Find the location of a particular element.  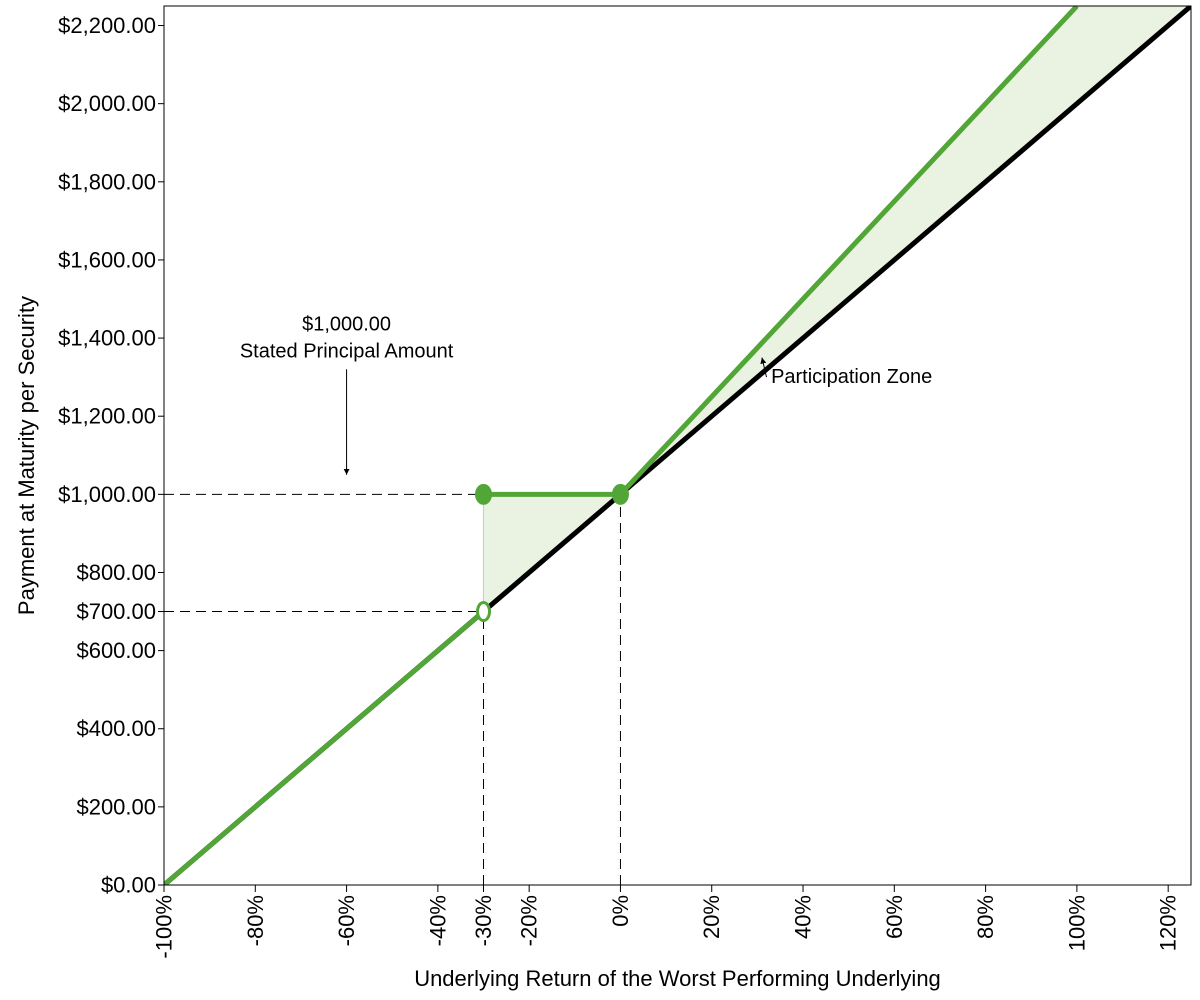

x-tick-label-13: 120% is located at coordinates (1168, 923).